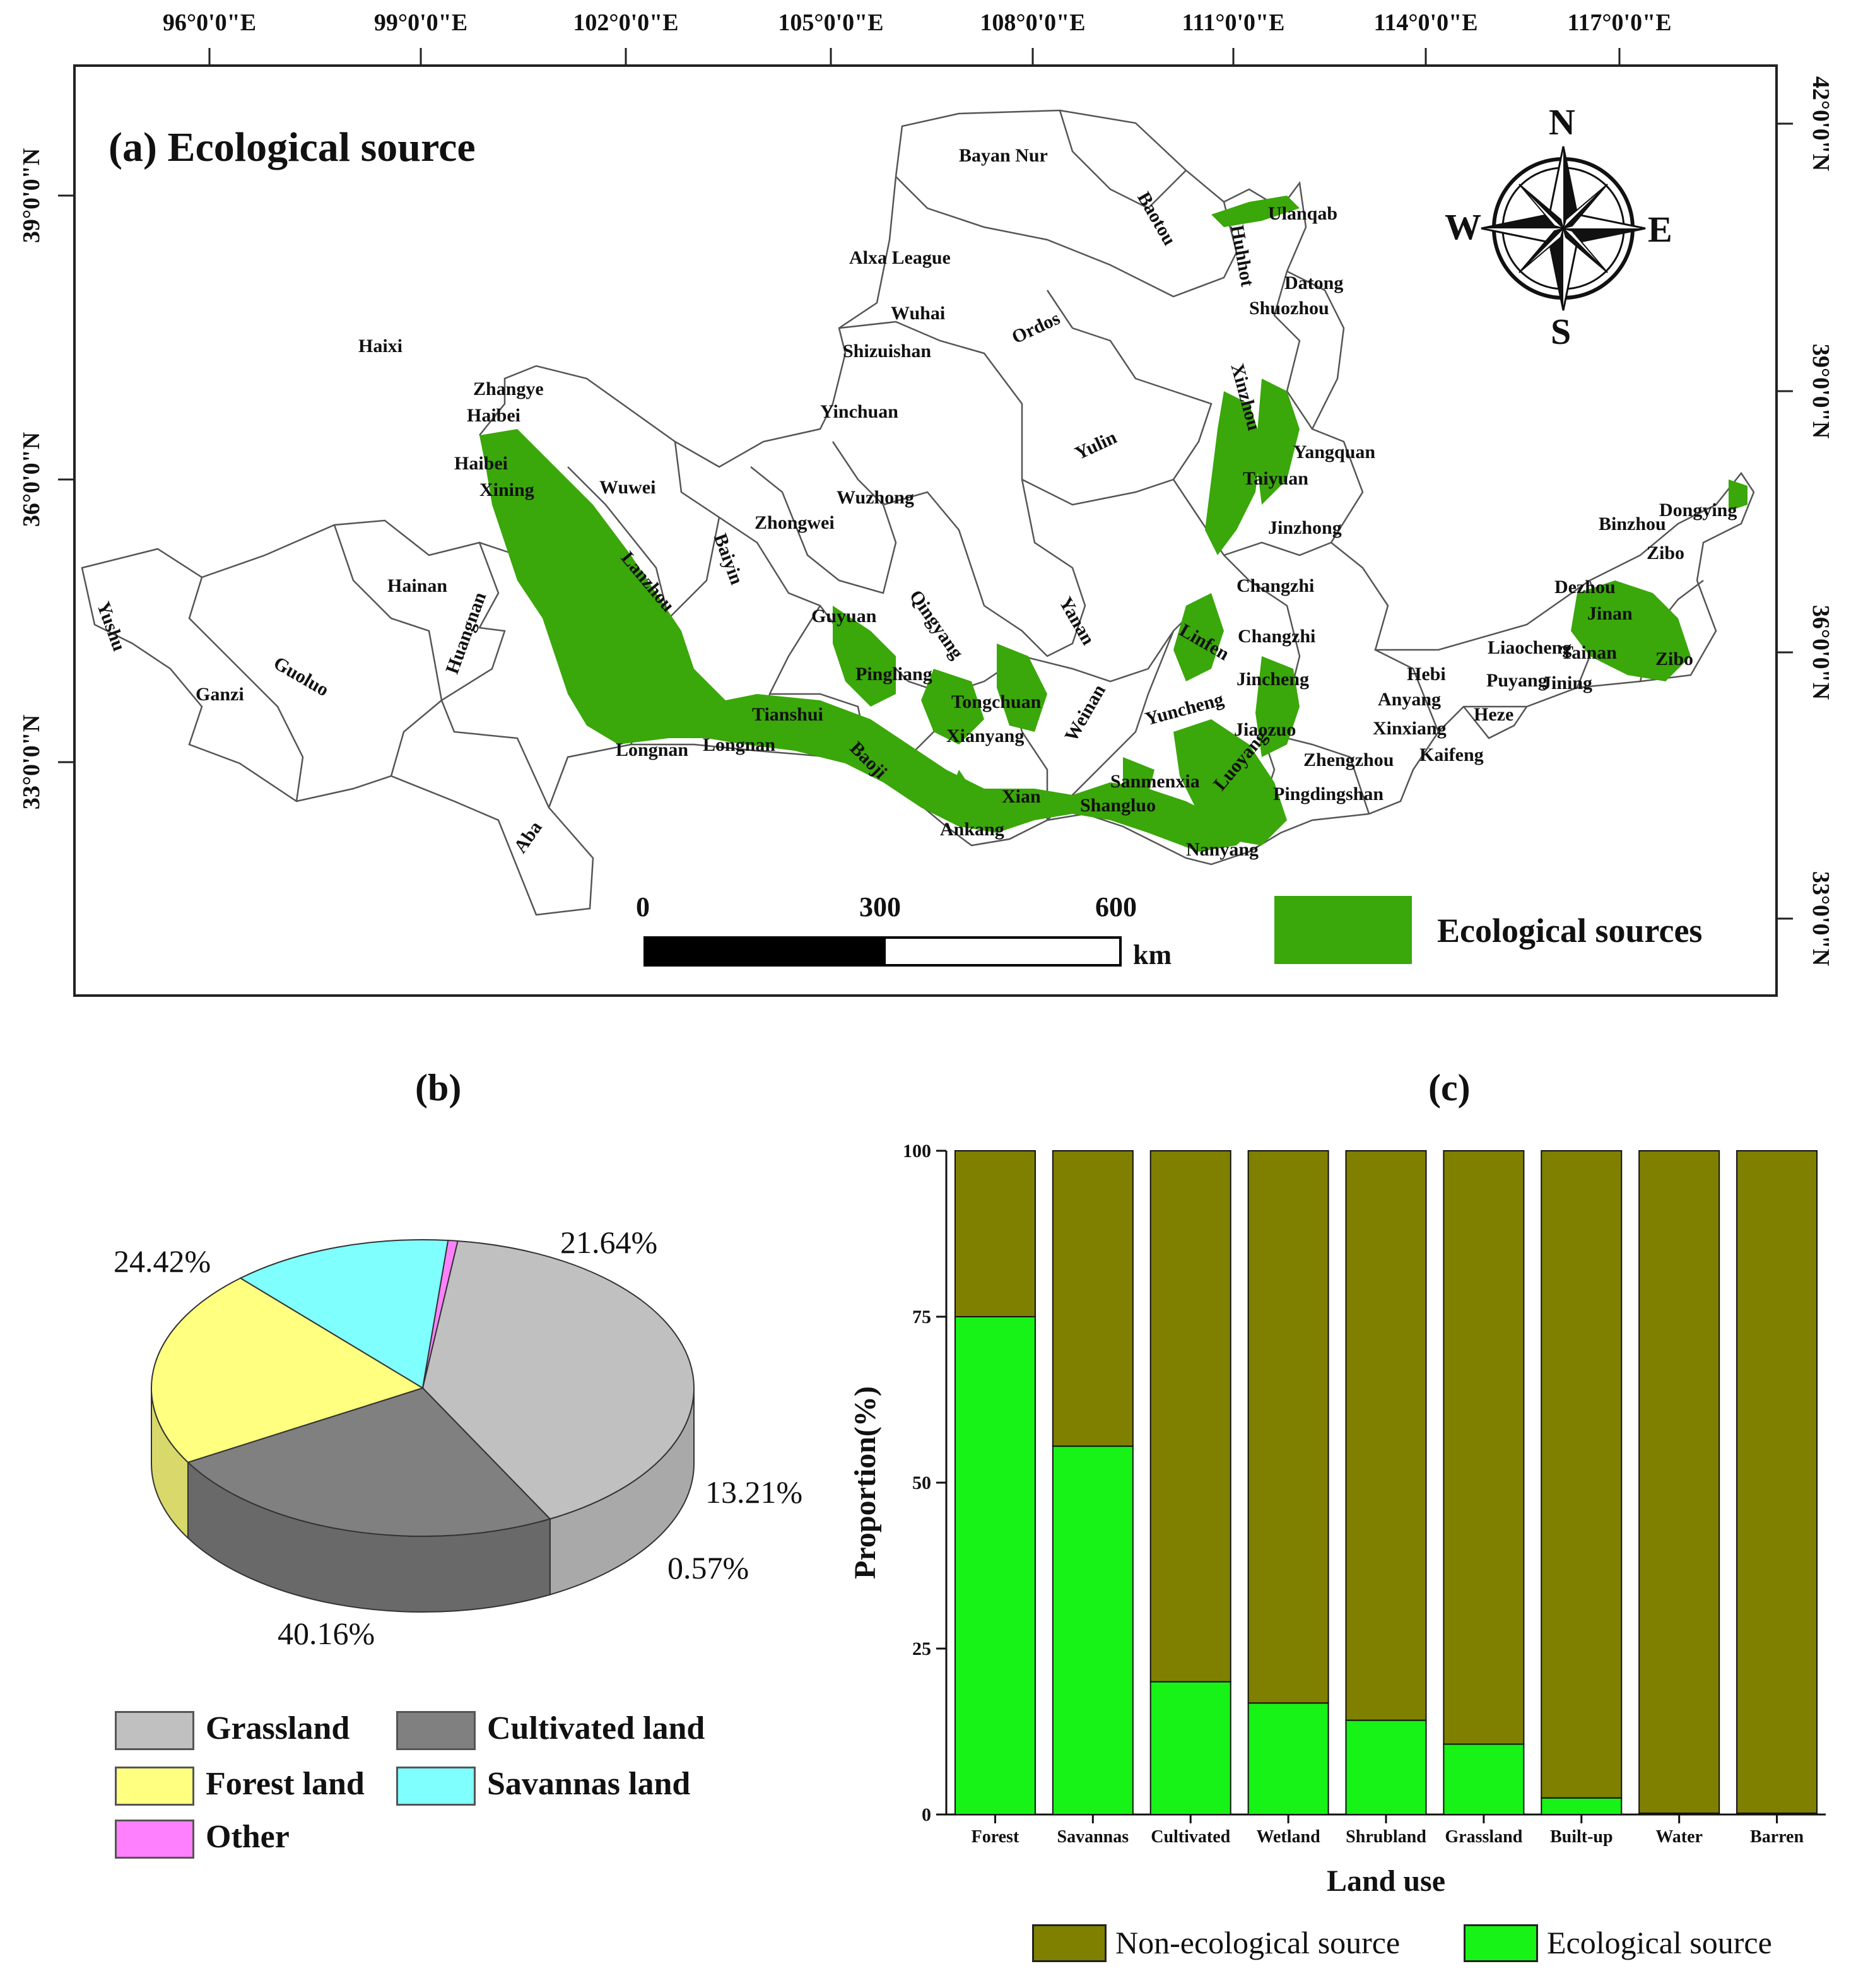  Describe the element at coordinates (381, 346) in the screenshot. I see `map-place-label: Haixi` at that location.